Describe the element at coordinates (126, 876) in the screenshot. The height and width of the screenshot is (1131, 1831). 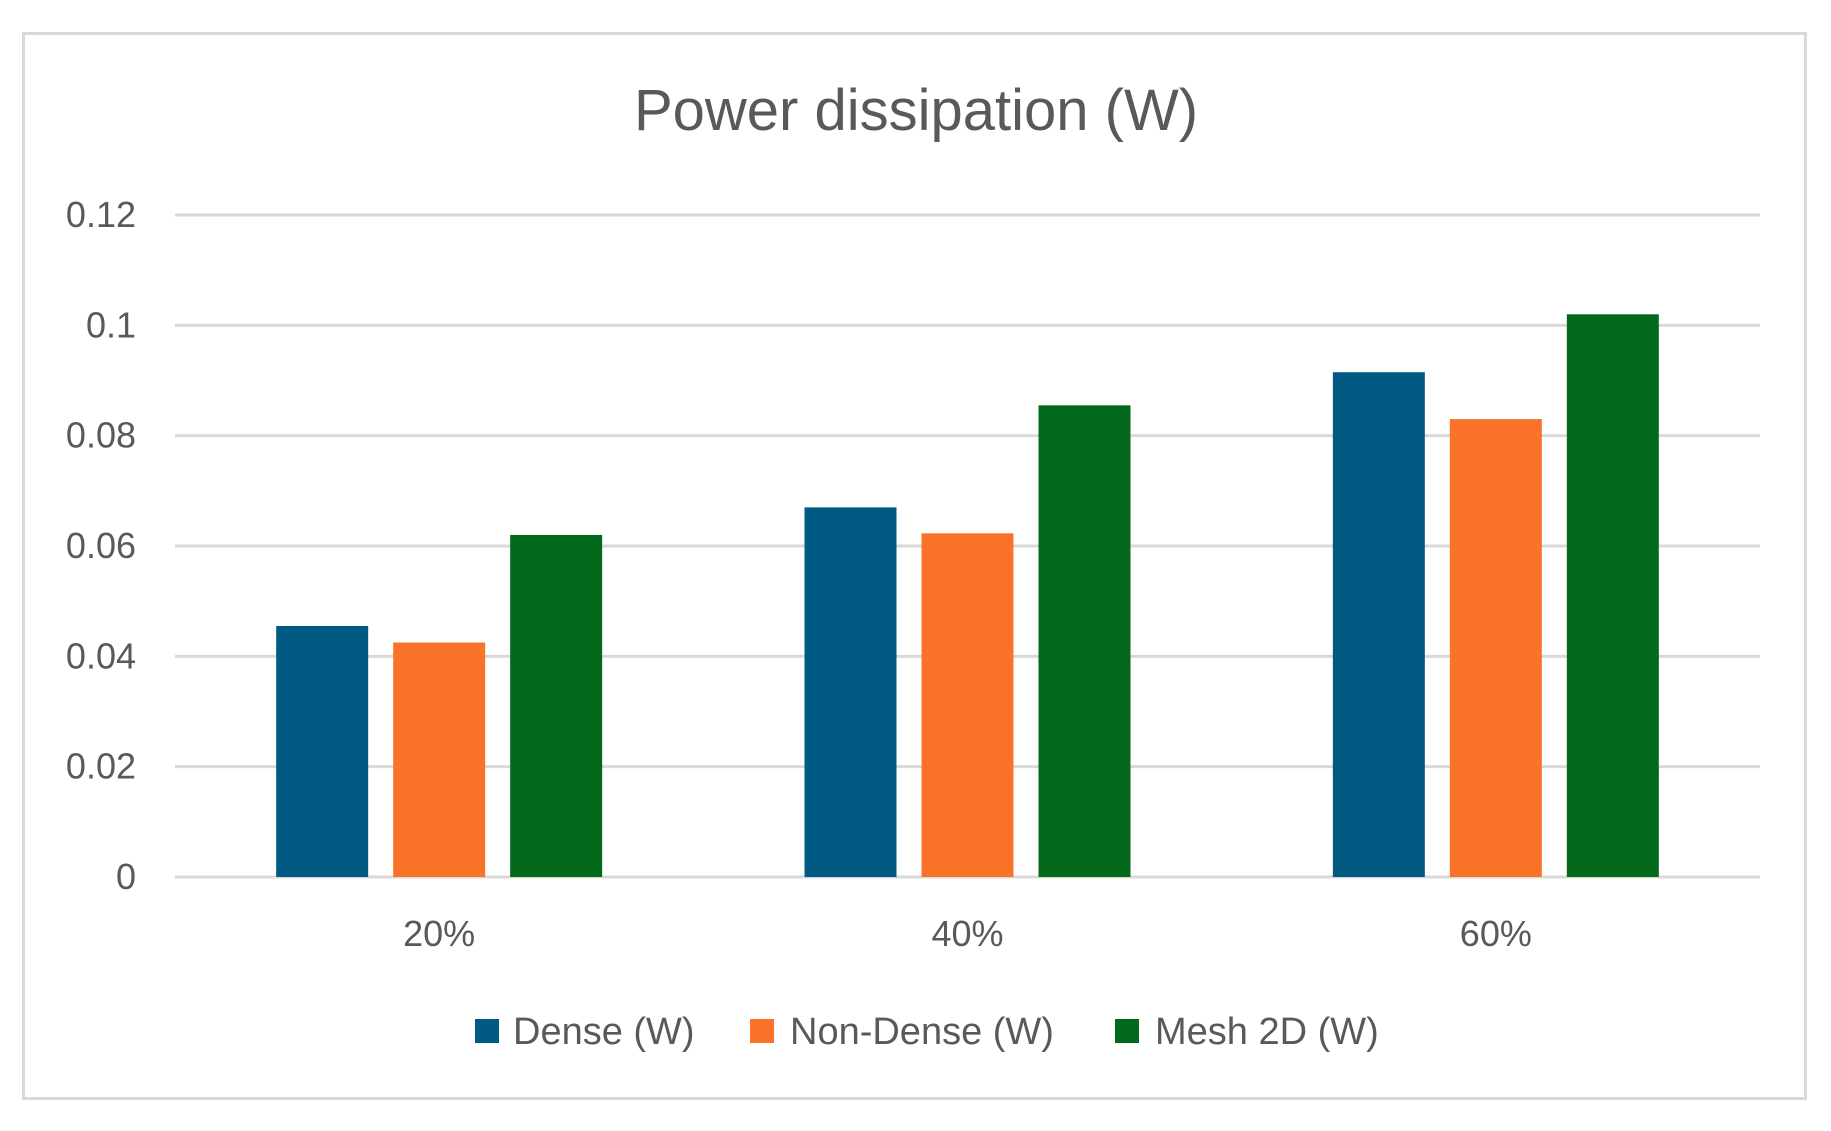
I see `y-tick-label: 0` at that location.